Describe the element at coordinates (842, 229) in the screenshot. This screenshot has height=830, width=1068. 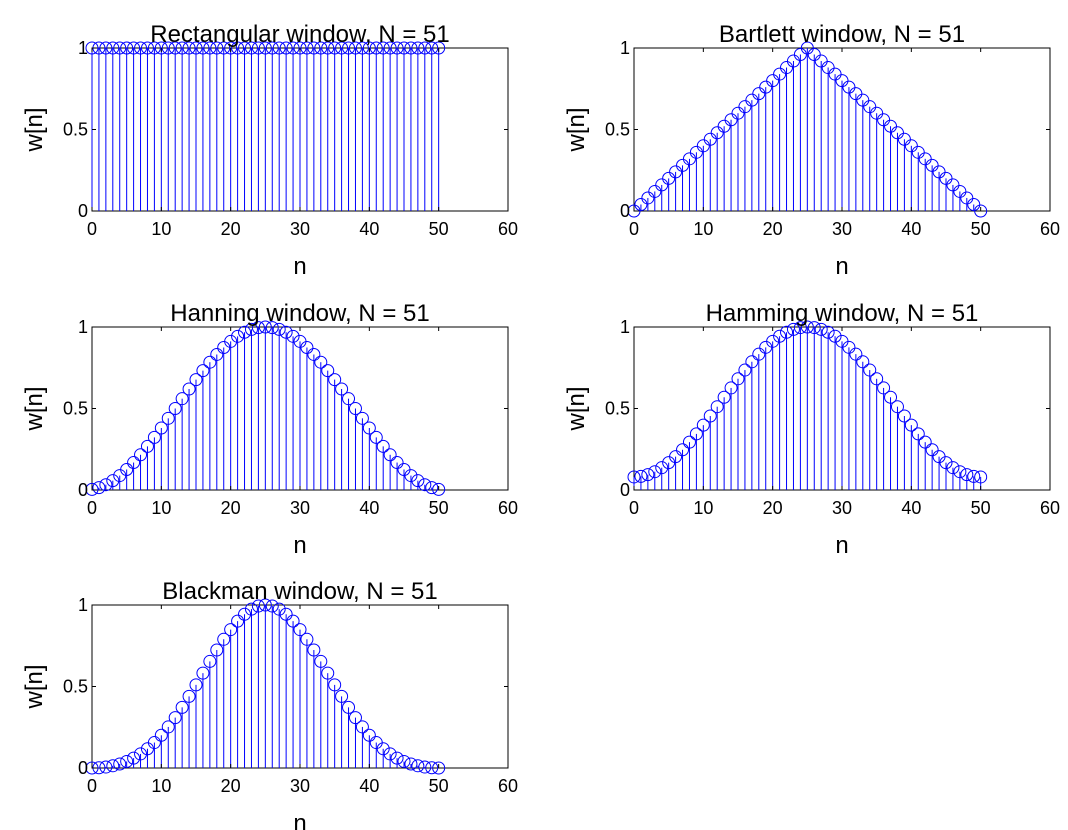
I see `x-tick-label: 30` at that location.